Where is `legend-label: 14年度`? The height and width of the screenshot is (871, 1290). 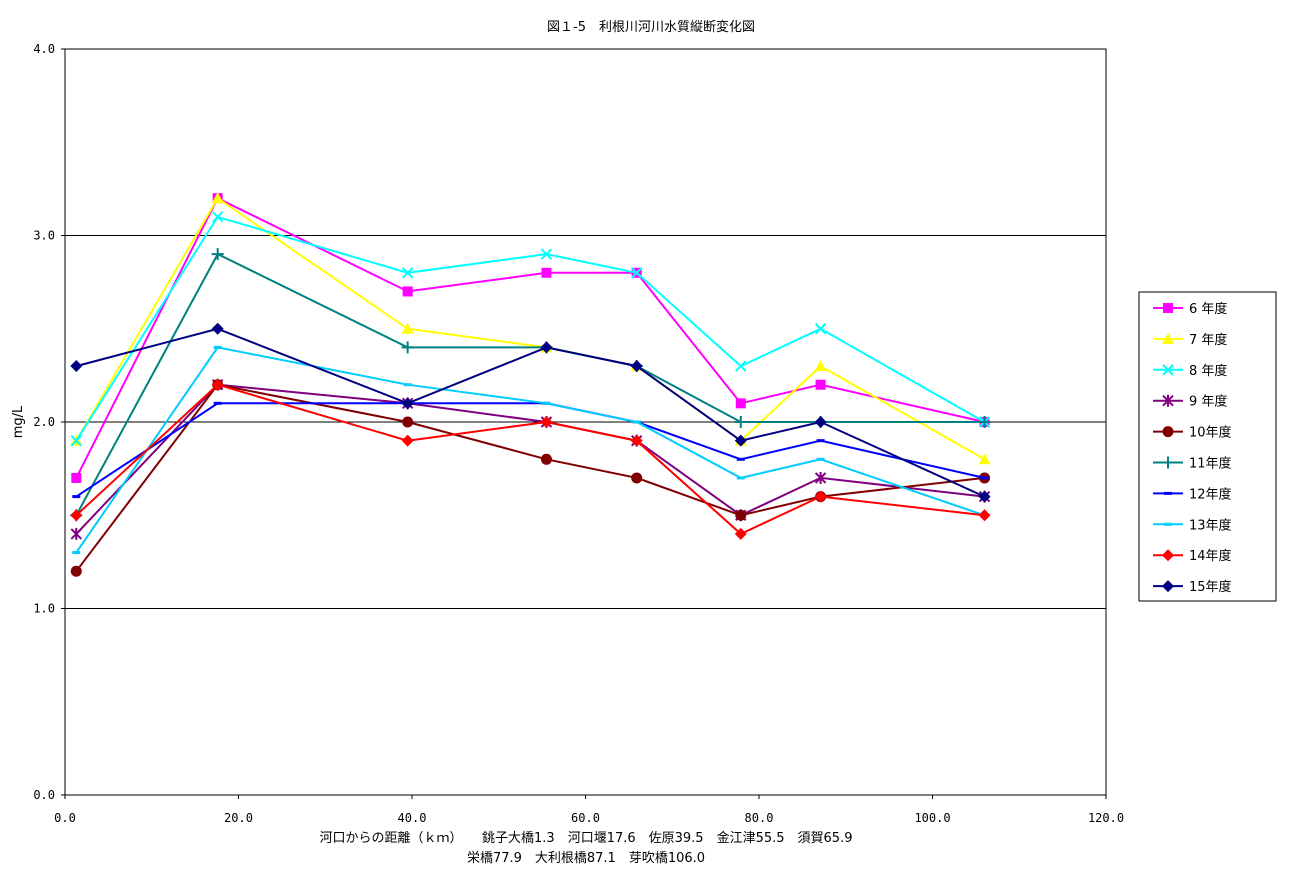
legend-label: 14年度 is located at coordinates (1210, 556).